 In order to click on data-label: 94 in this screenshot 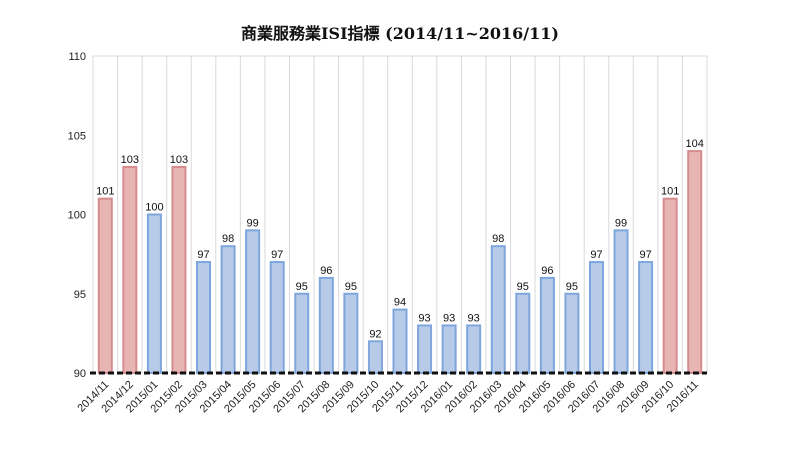, I will do `click(400, 303)`.